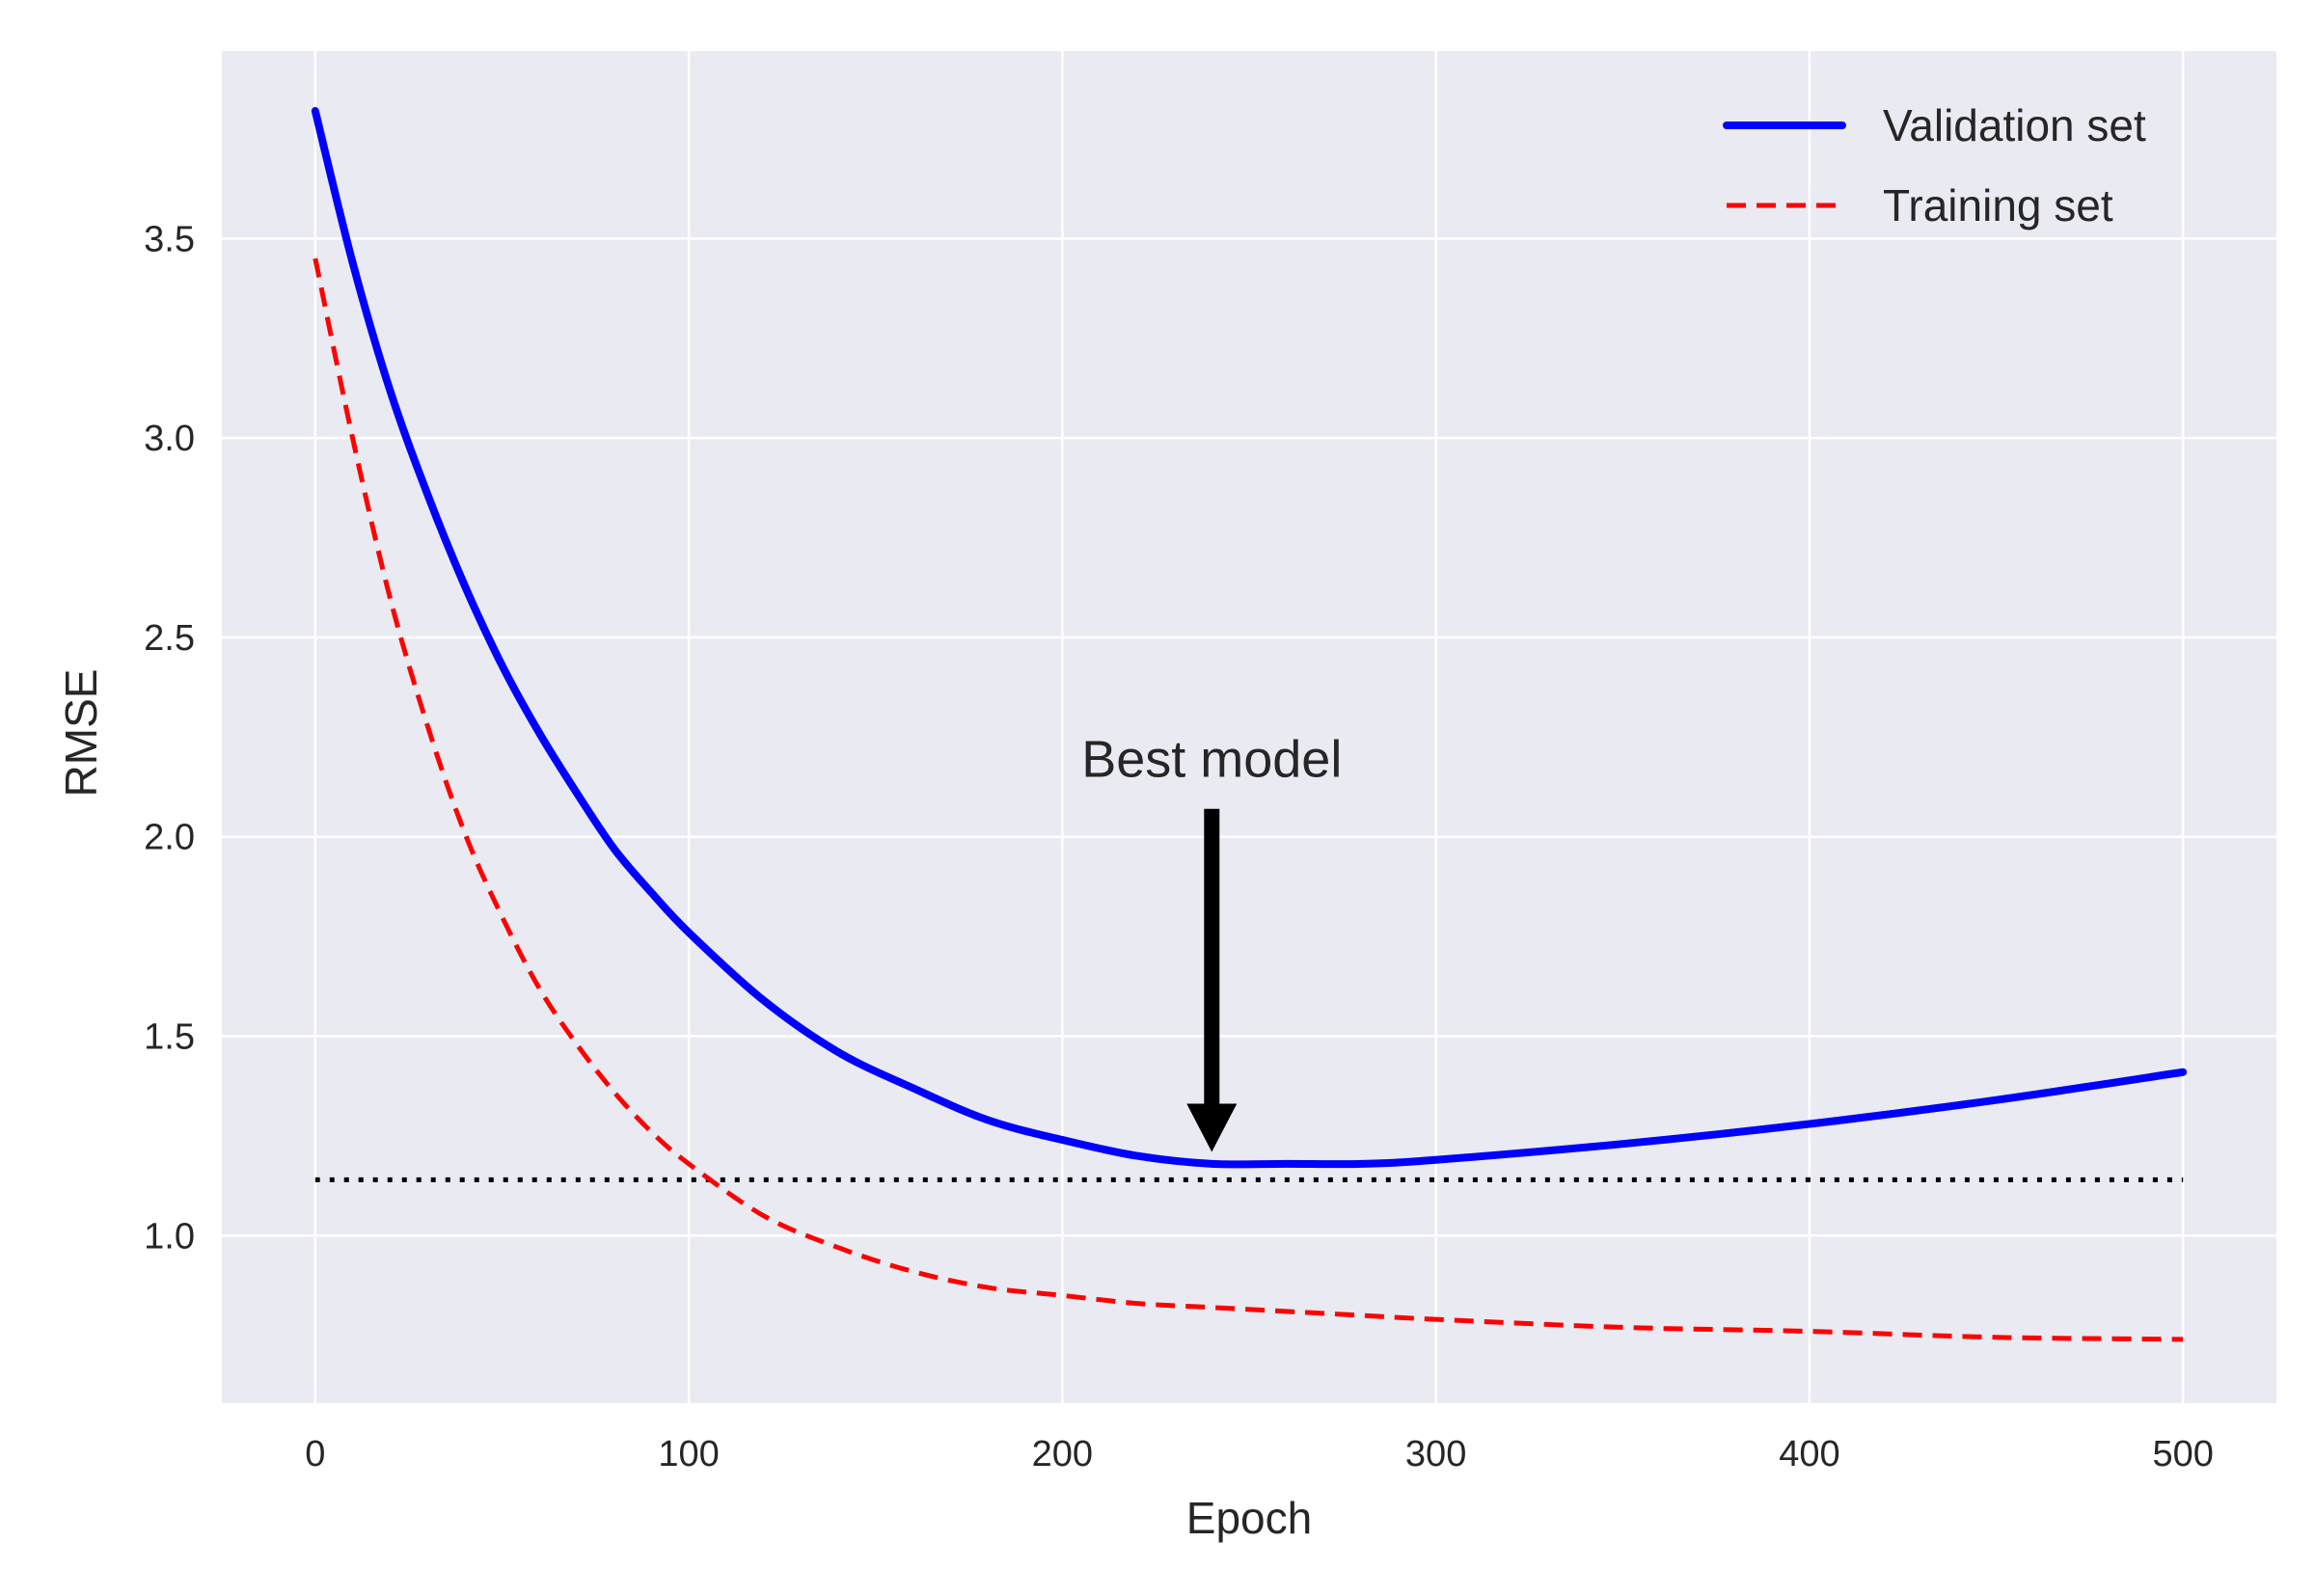 This screenshot has width=2315, height=1596. Describe the element at coordinates (2183, 1454) in the screenshot. I see `x-tick-label: 500` at that location.